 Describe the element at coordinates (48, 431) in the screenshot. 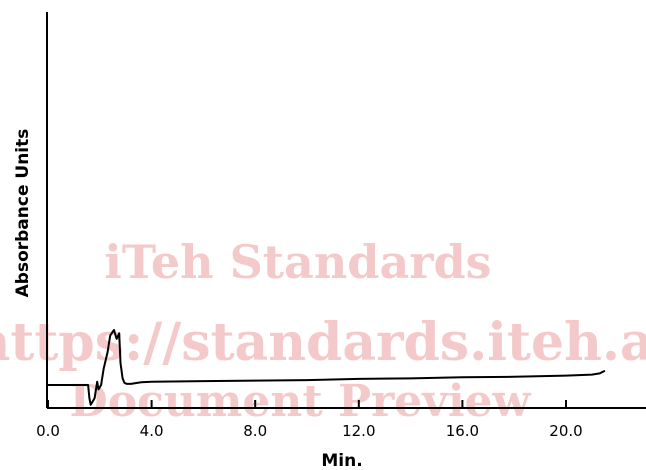

I see `x-tick-label: 0.0` at that location.